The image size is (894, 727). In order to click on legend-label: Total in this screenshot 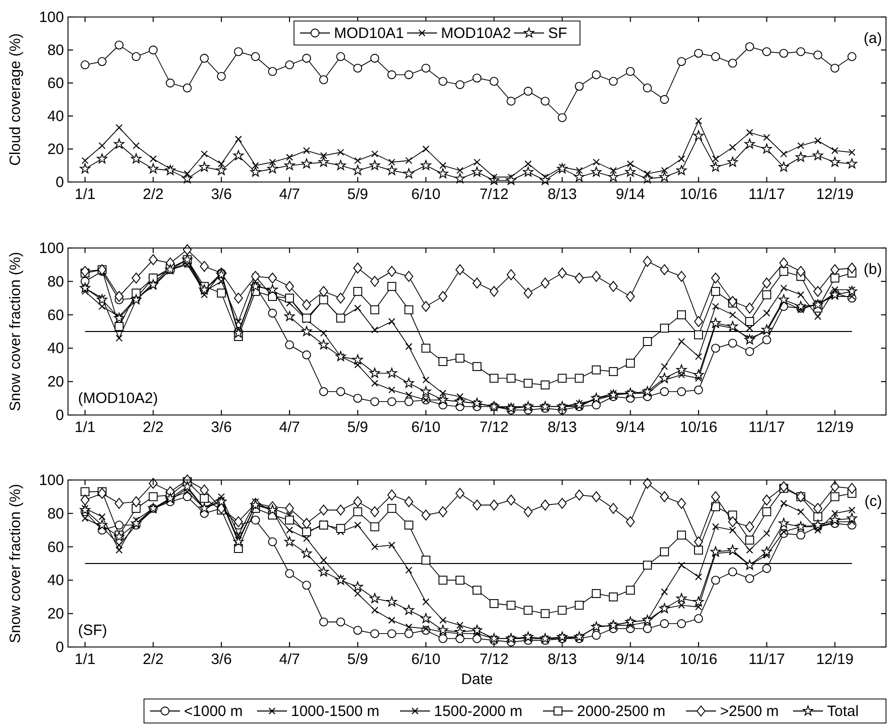, I will do `click(843, 711)`.